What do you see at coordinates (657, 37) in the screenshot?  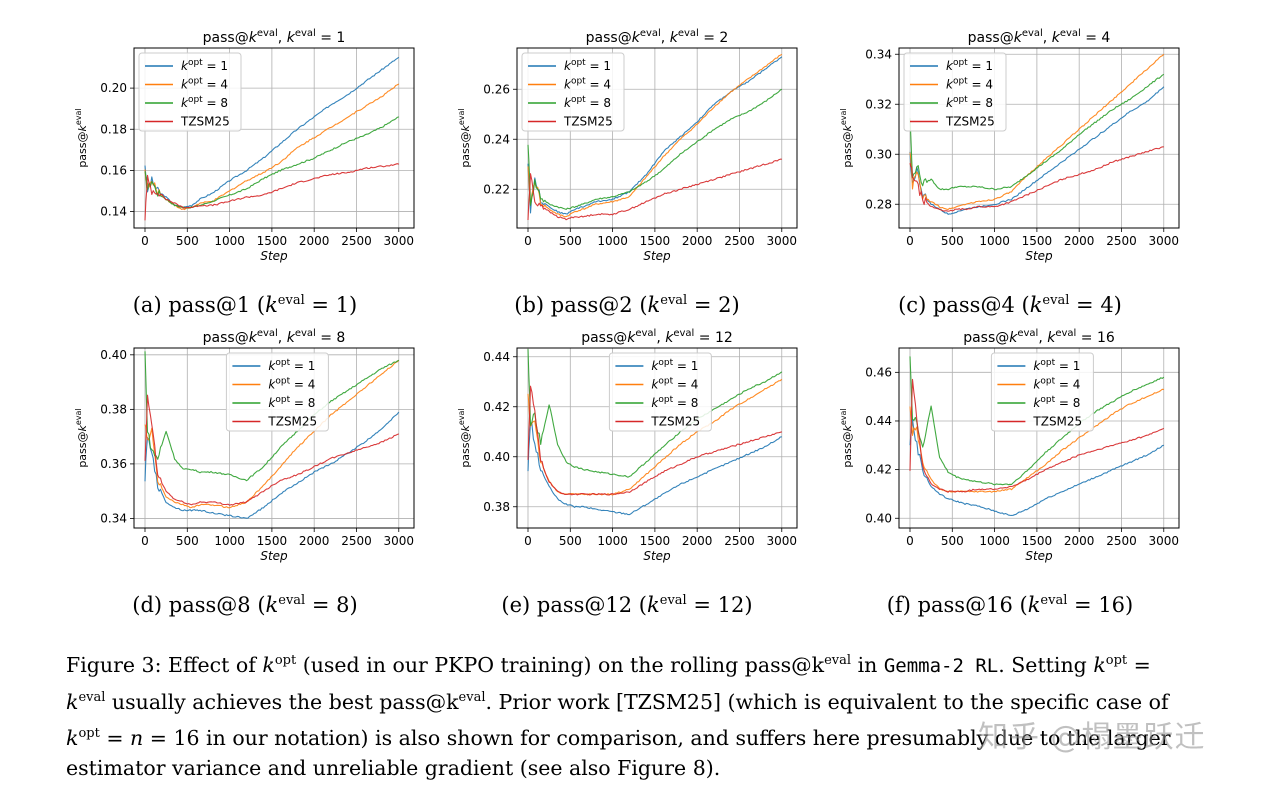 I see `chart-title: pass@keval, keval = 2` at bounding box center [657, 37].